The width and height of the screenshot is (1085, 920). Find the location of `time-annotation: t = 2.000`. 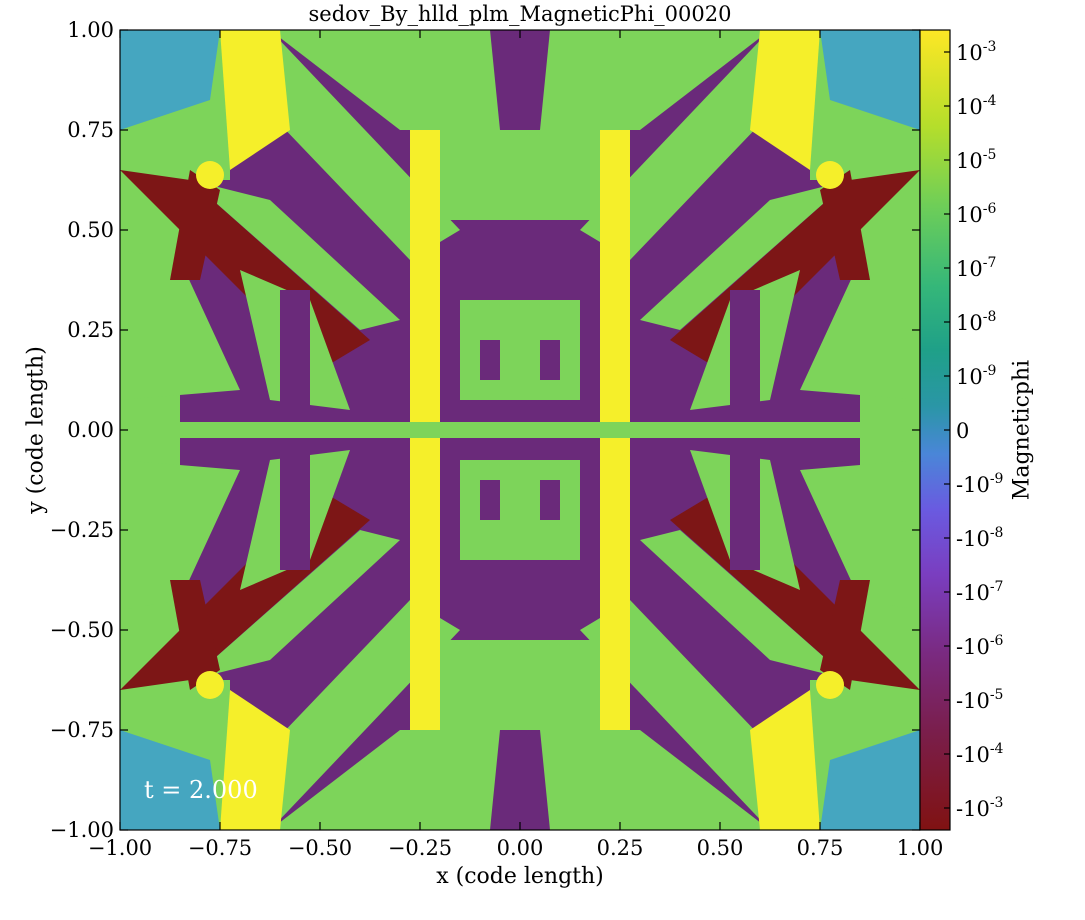

time-annotation: t = 2.000 is located at coordinates (201, 790).